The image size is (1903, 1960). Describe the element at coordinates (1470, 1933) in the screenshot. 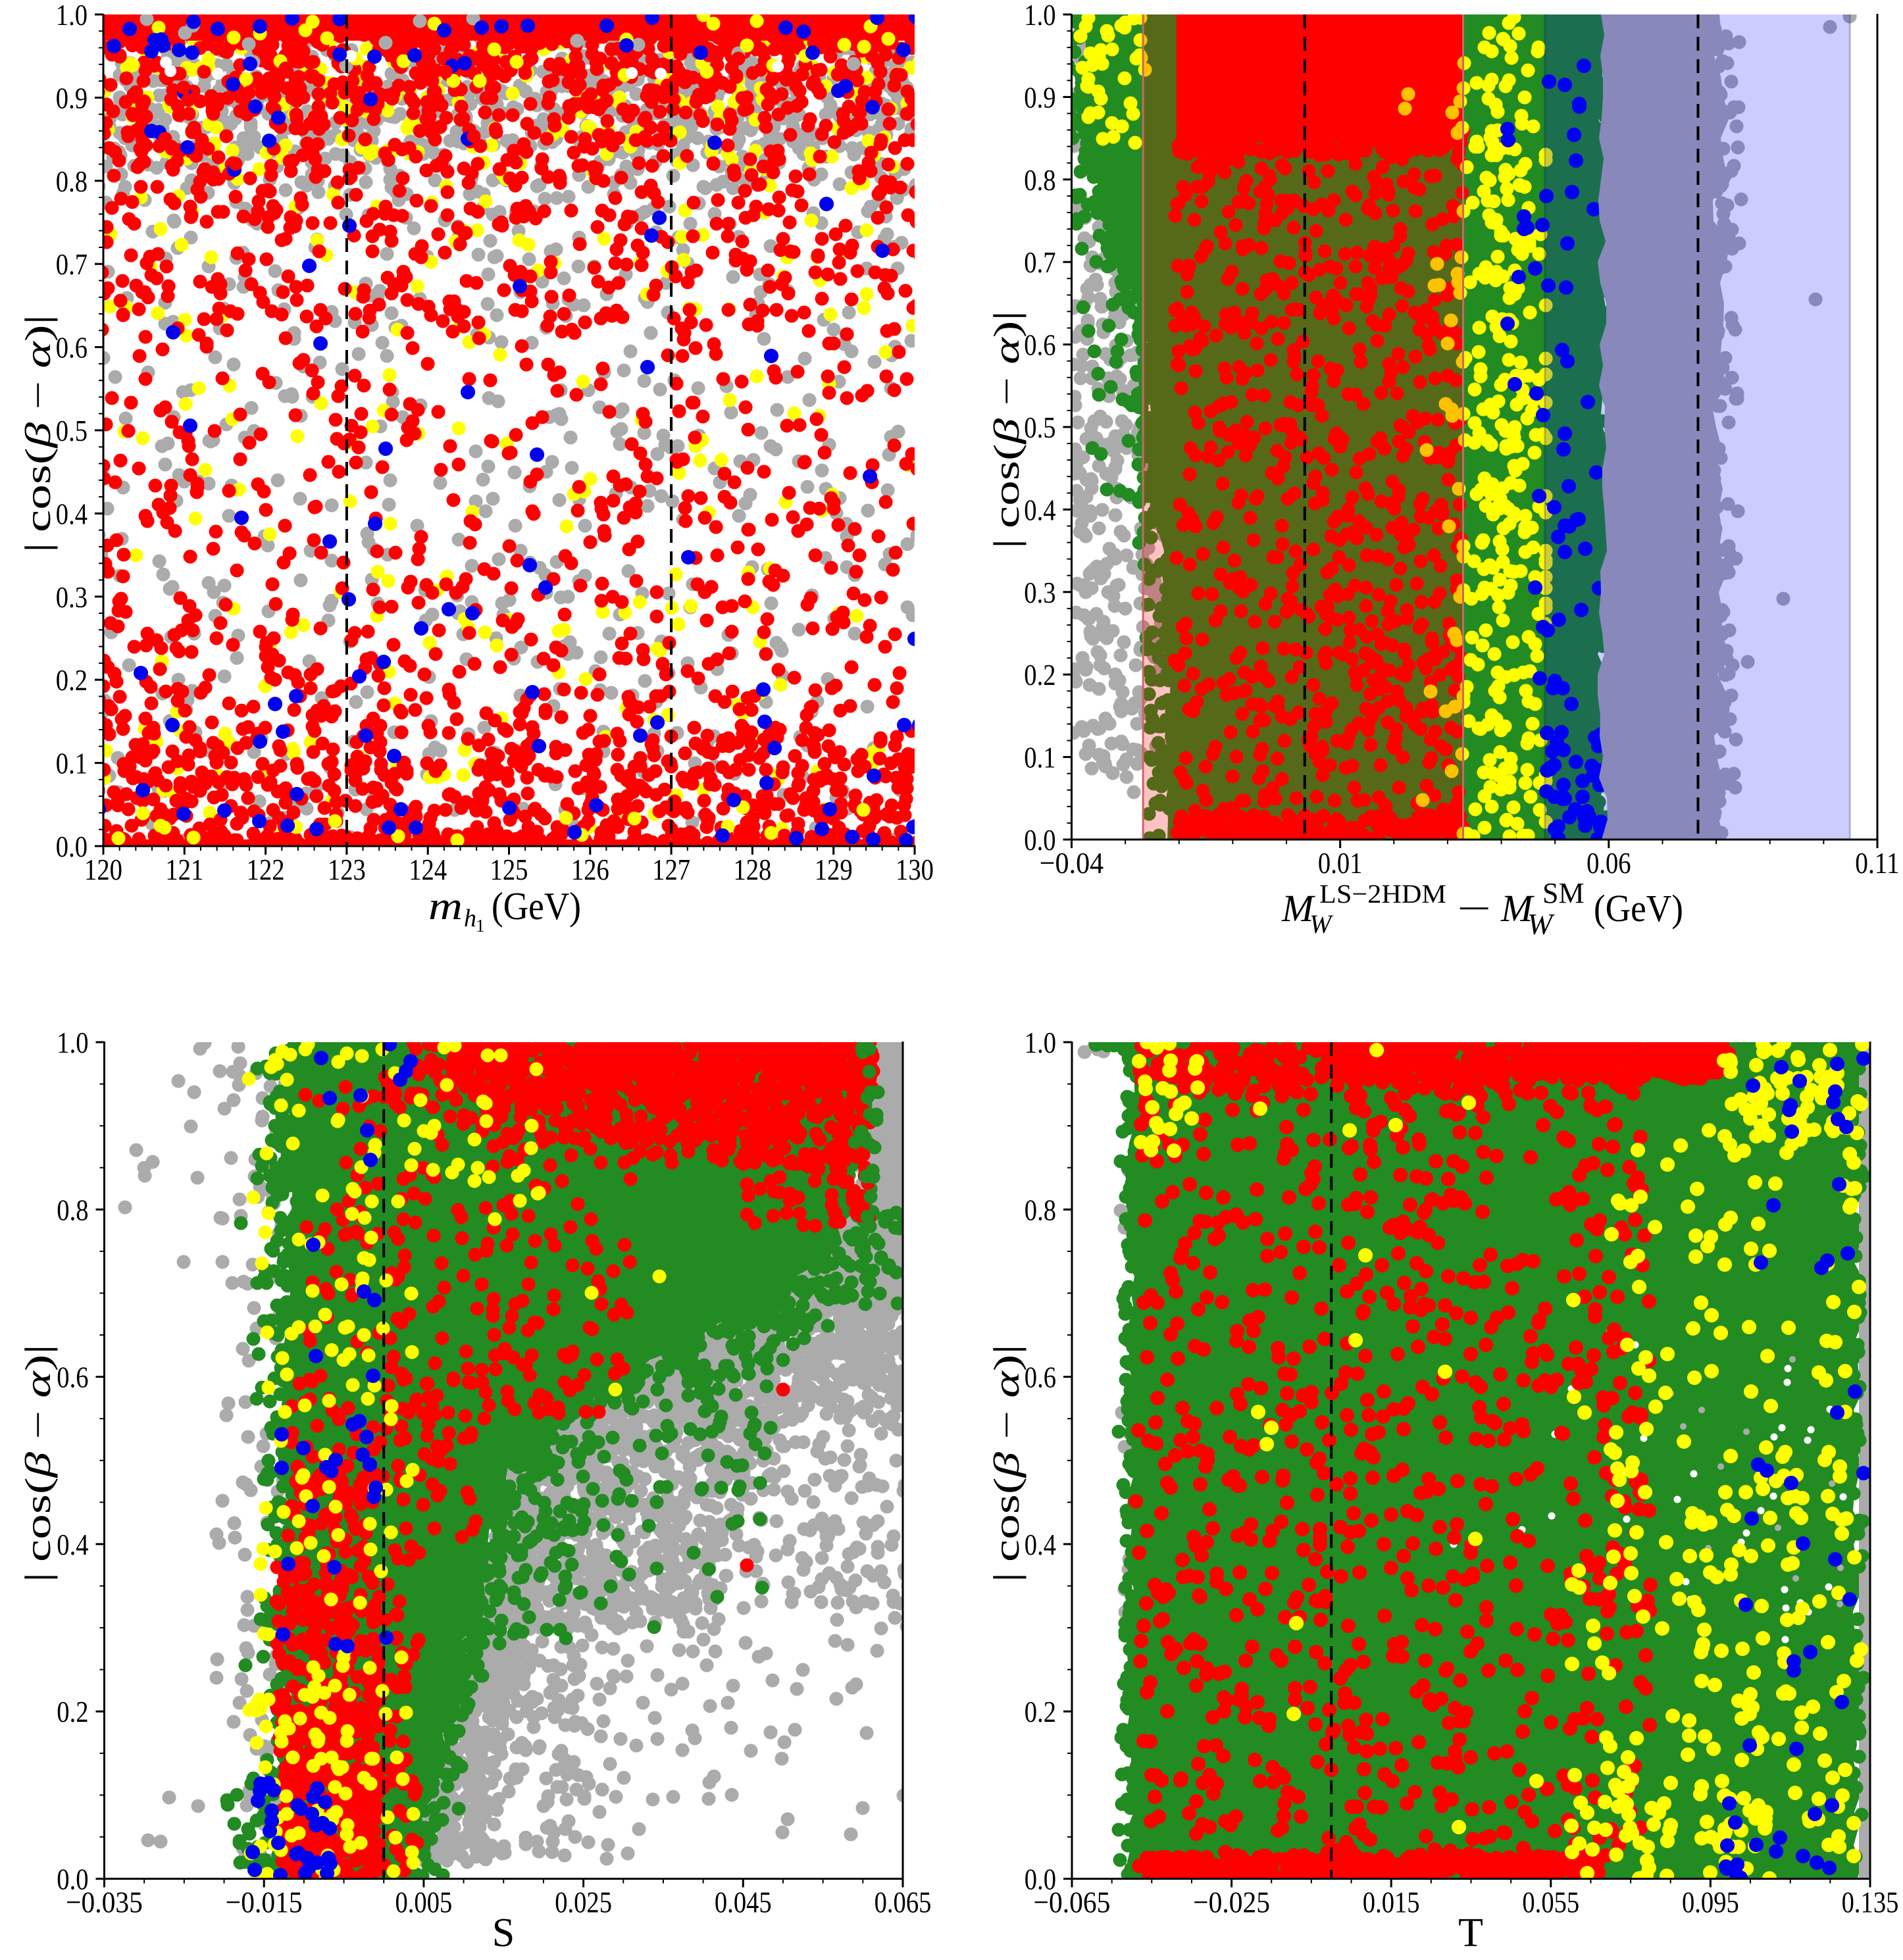

I see `svg-text: T` at that location.